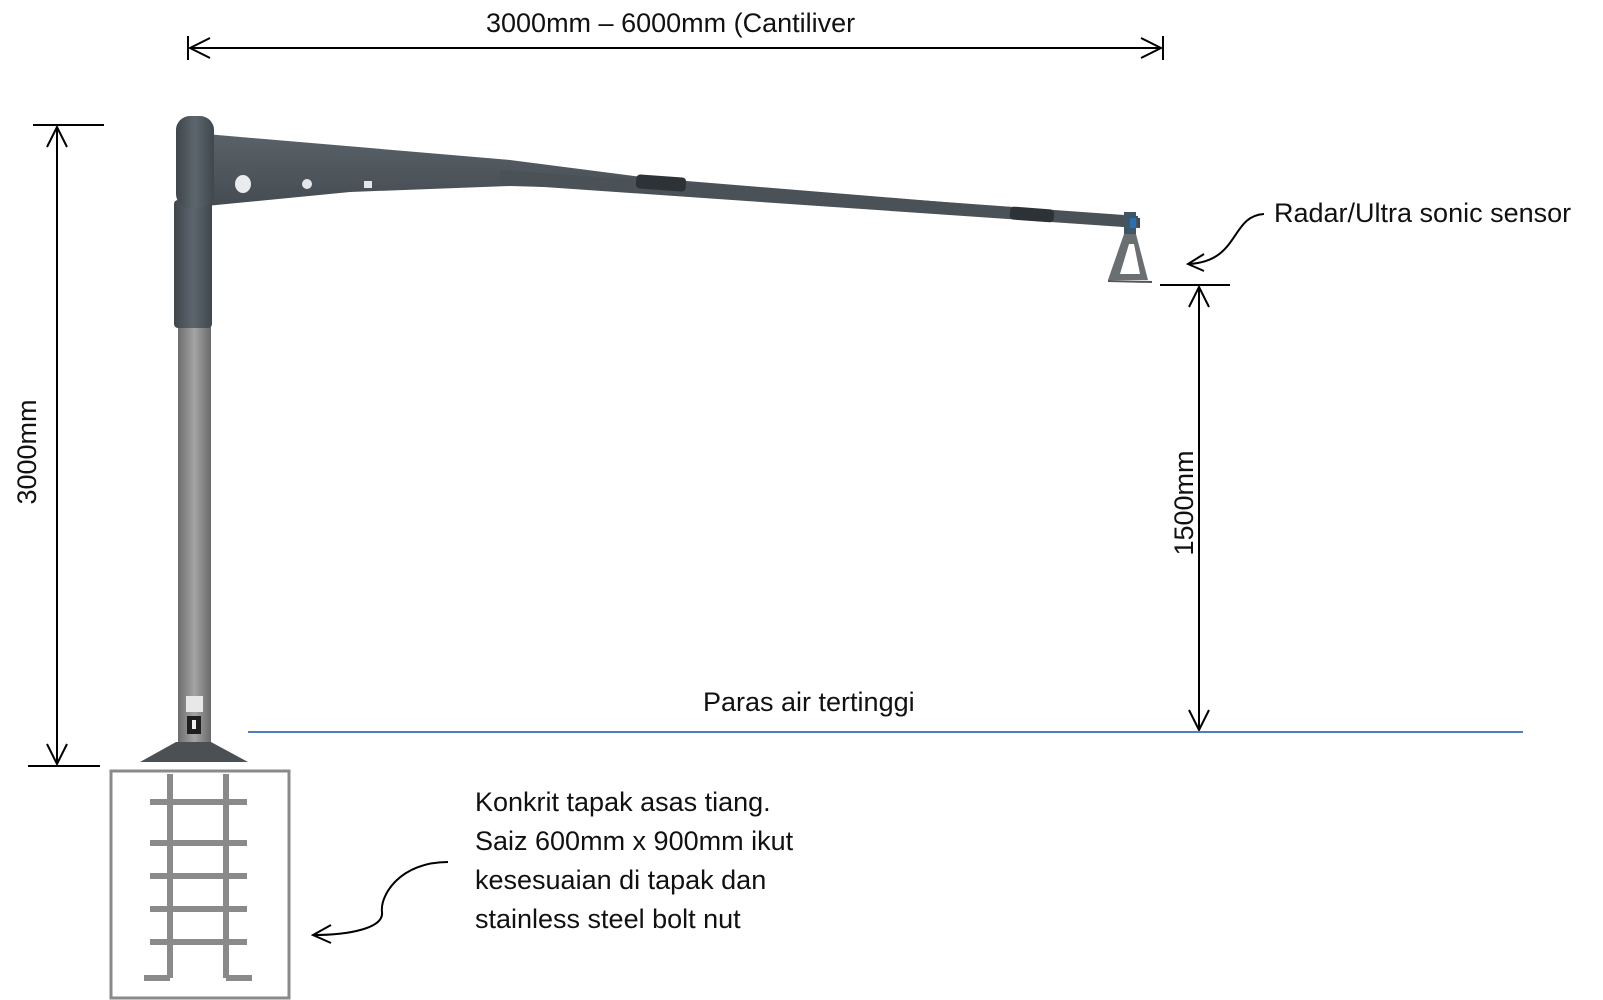 The width and height of the screenshot is (1603, 1000). What do you see at coordinates (608, 919) in the screenshot?
I see `foundation-note-line: stainless steel bolt nut` at bounding box center [608, 919].